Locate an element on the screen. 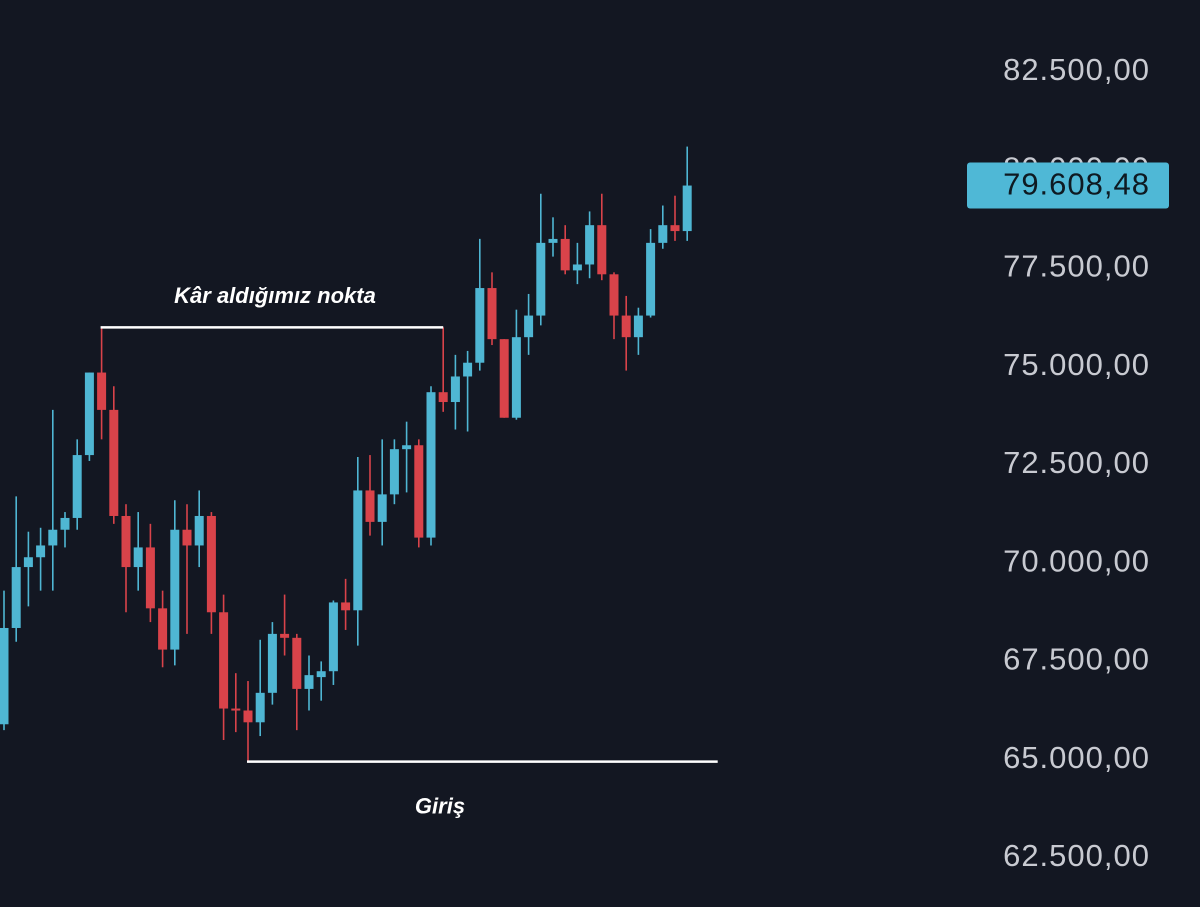  y-tick-label: 67.500,00 is located at coordinates (1076, 659).